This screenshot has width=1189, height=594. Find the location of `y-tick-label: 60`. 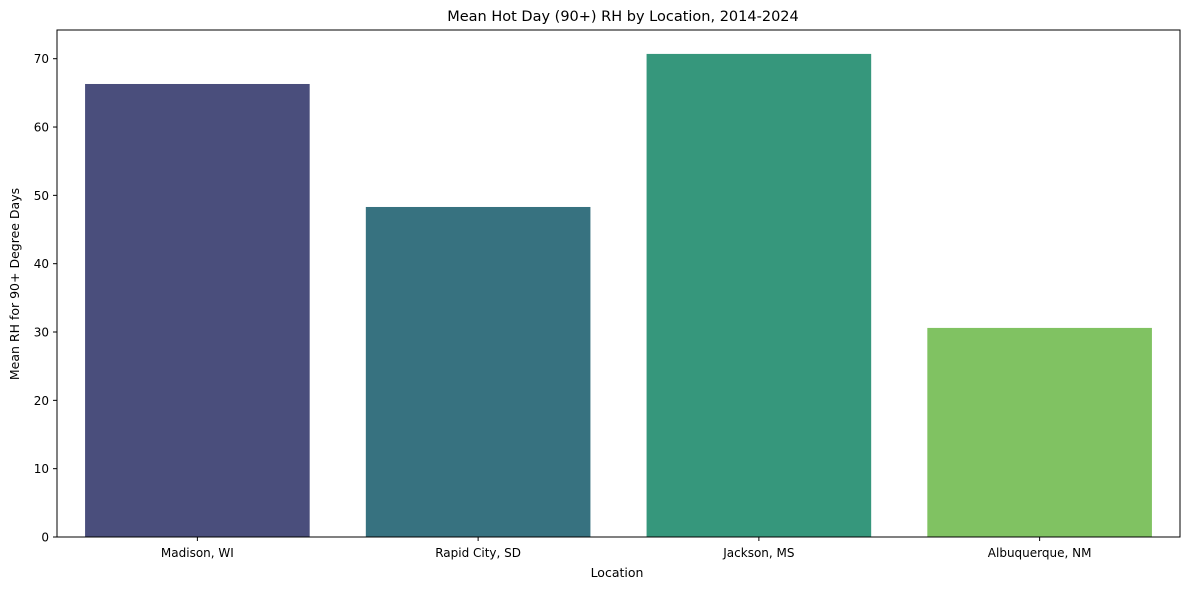

y-tick-label: 60 is located at coordinates (41, 128).